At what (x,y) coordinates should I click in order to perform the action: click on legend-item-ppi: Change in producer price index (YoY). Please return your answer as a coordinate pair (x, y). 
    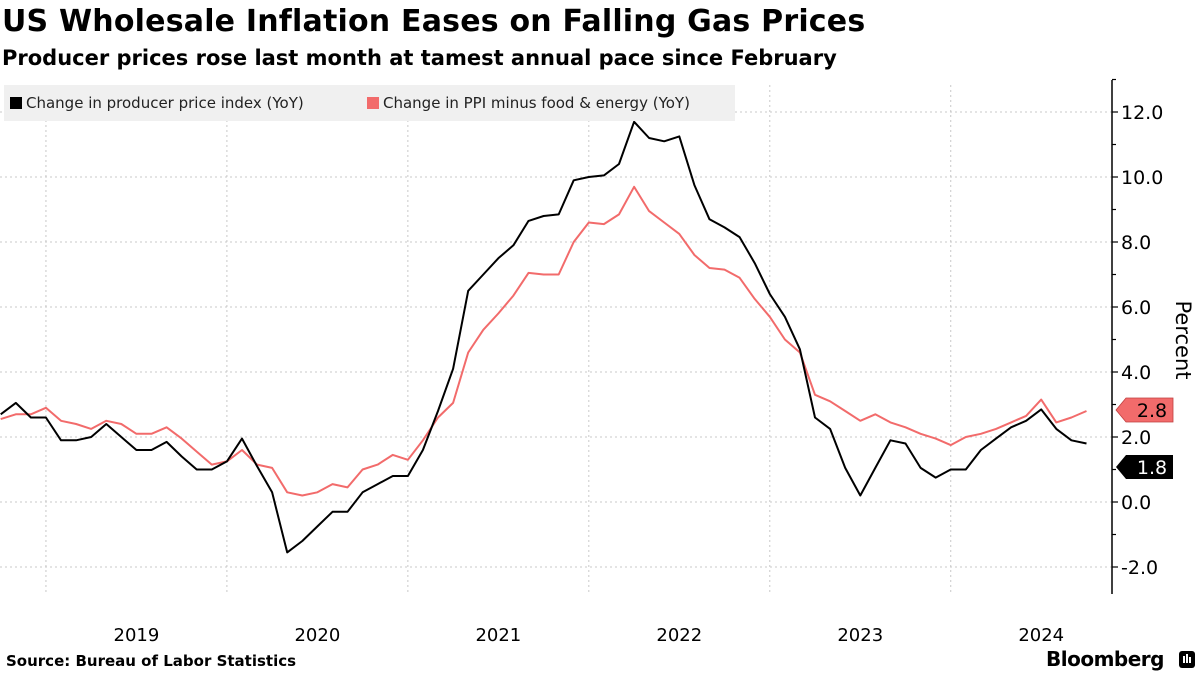
    Looking at the image, I should click on (157, 103).